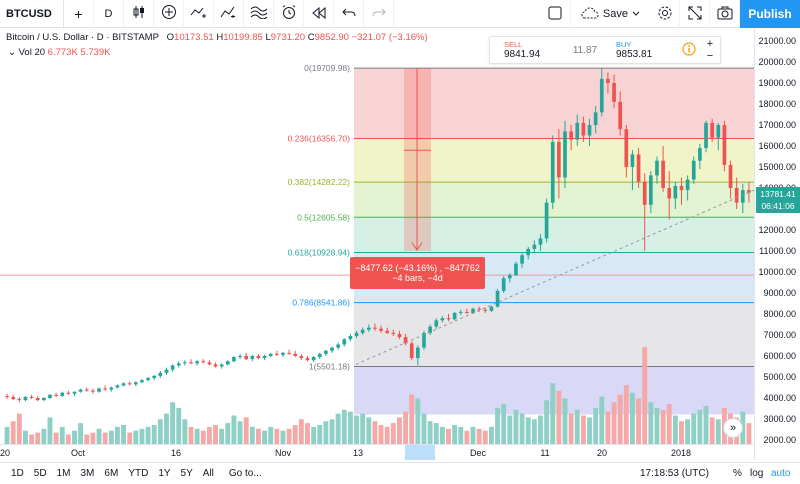 This screenshot has width=800, height=484. I want to click on publish-button: Publish, so click(770, 14).